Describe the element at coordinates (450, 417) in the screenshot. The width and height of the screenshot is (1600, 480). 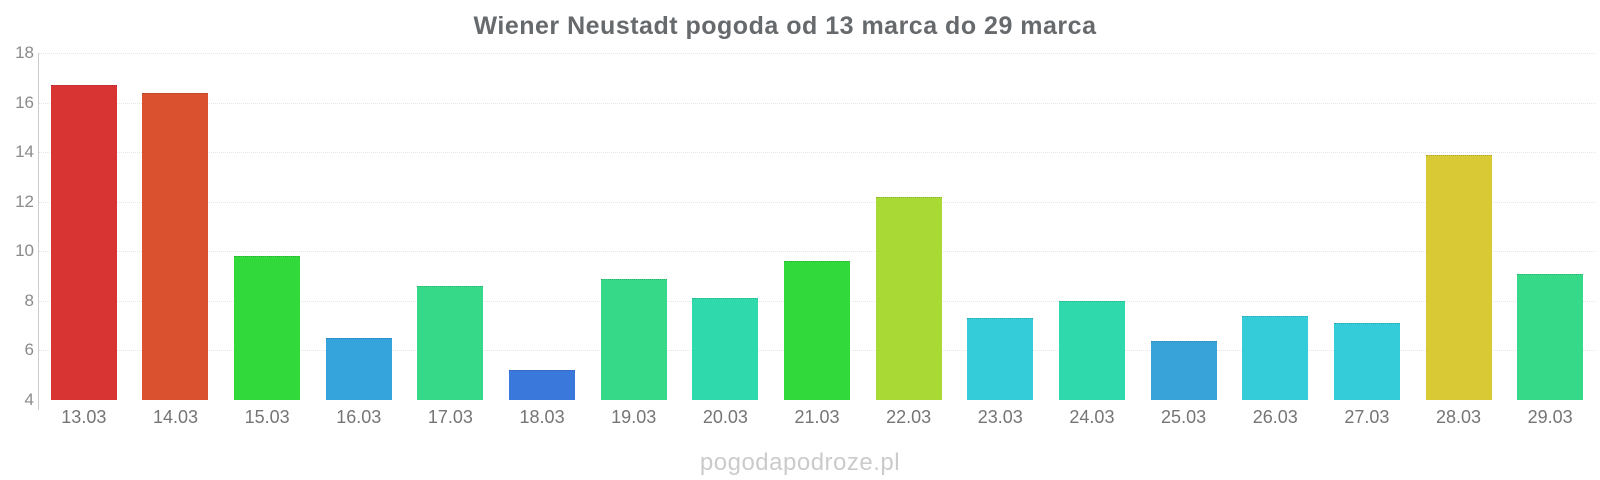
I see `x-tick-label: 17.03` at that location.